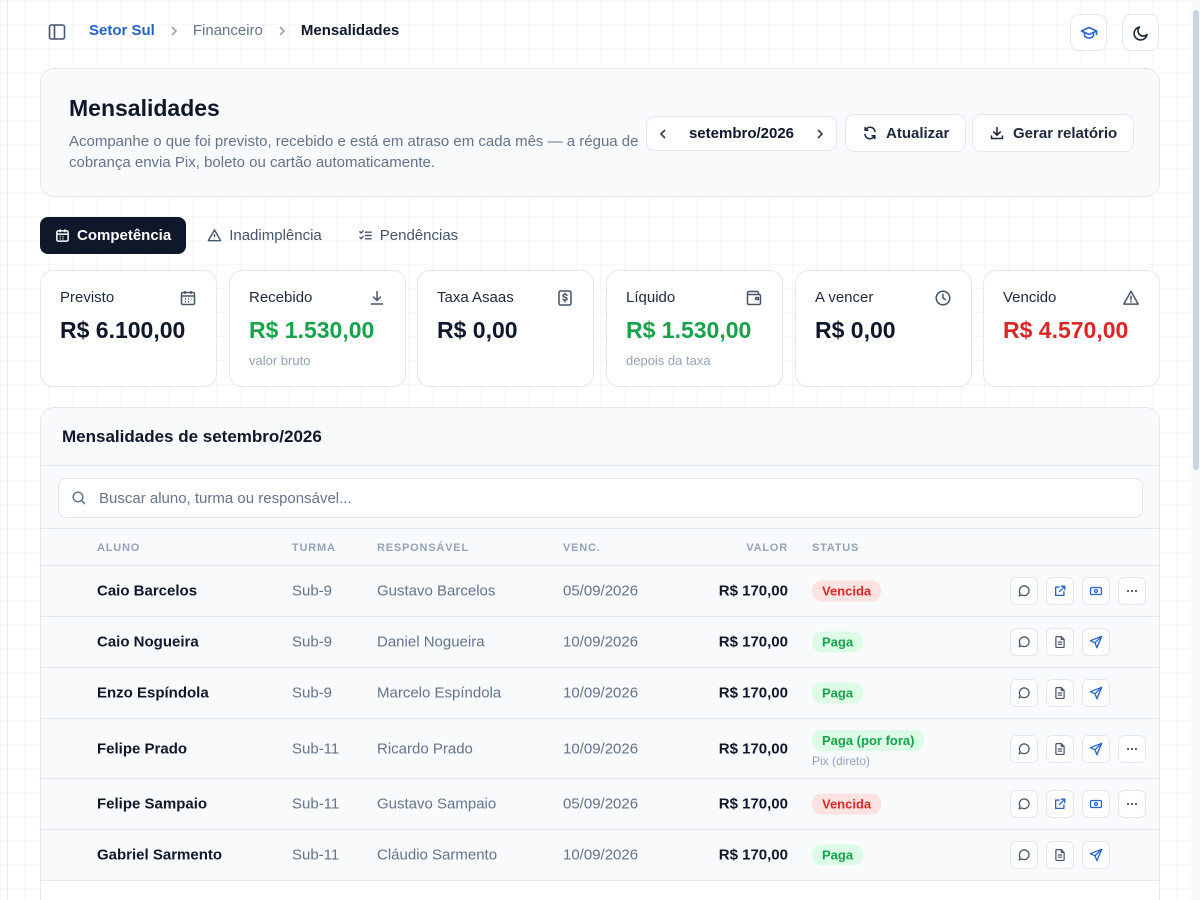 Image resolution: width=1200 pixels, height=900 pixels. What do you see at coordinates (754, 300) in the screenshot?
I see `wallet-icon` at bounding box center [754, 300].